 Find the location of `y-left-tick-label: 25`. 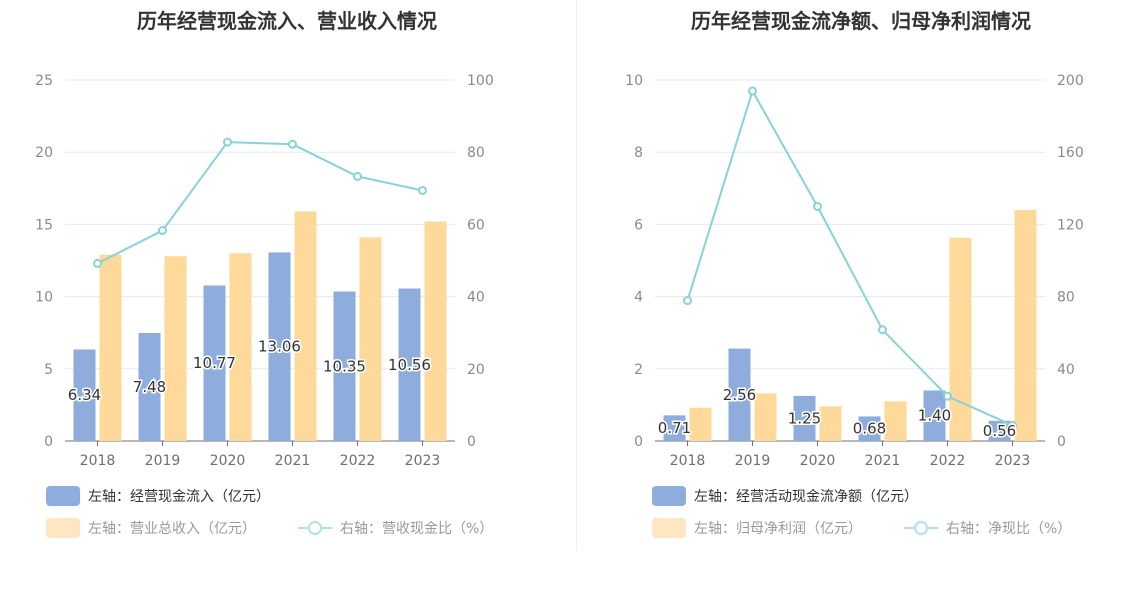

y-left-tick-label: 25 is located at coordinates (44, 81).